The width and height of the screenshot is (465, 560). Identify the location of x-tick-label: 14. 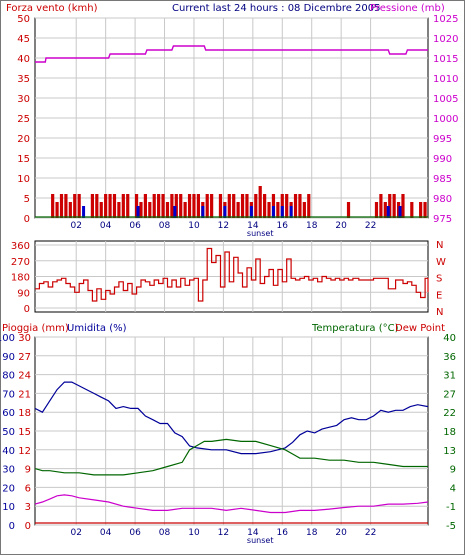
(253, 533).